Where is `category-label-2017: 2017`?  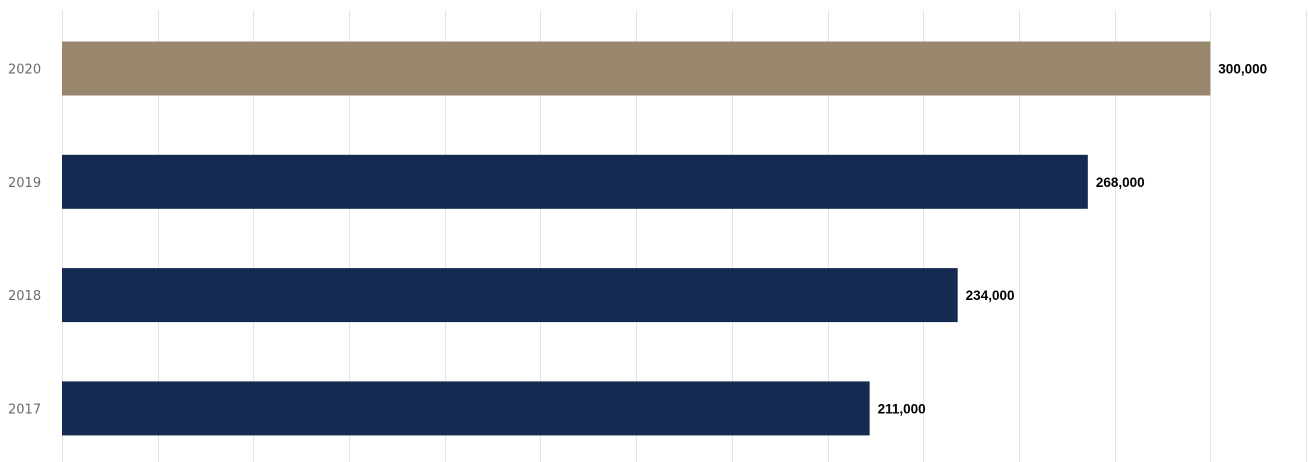 category-label-2017: 2017 is located at coordinates (24, 409).